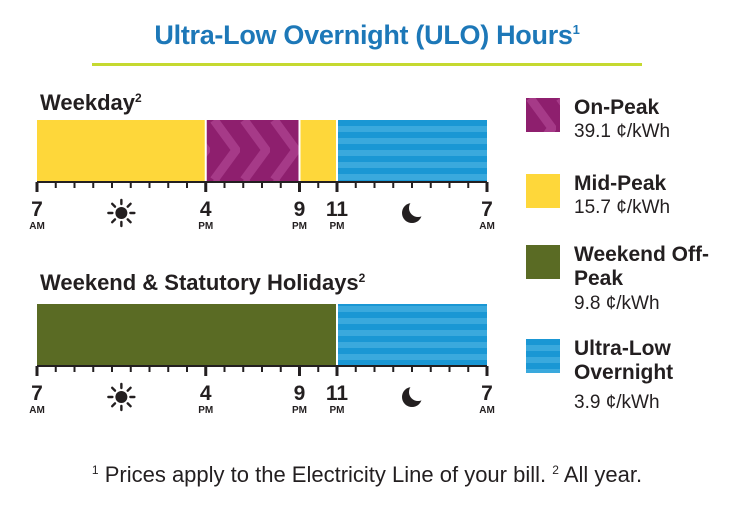 This screenshot has height=520, width=734. What do you see at coordinates (622, 207) in the screenshot?
I see `mid-peak-price: 15.7 ¢/kWh` at bounding box center [622, 207].